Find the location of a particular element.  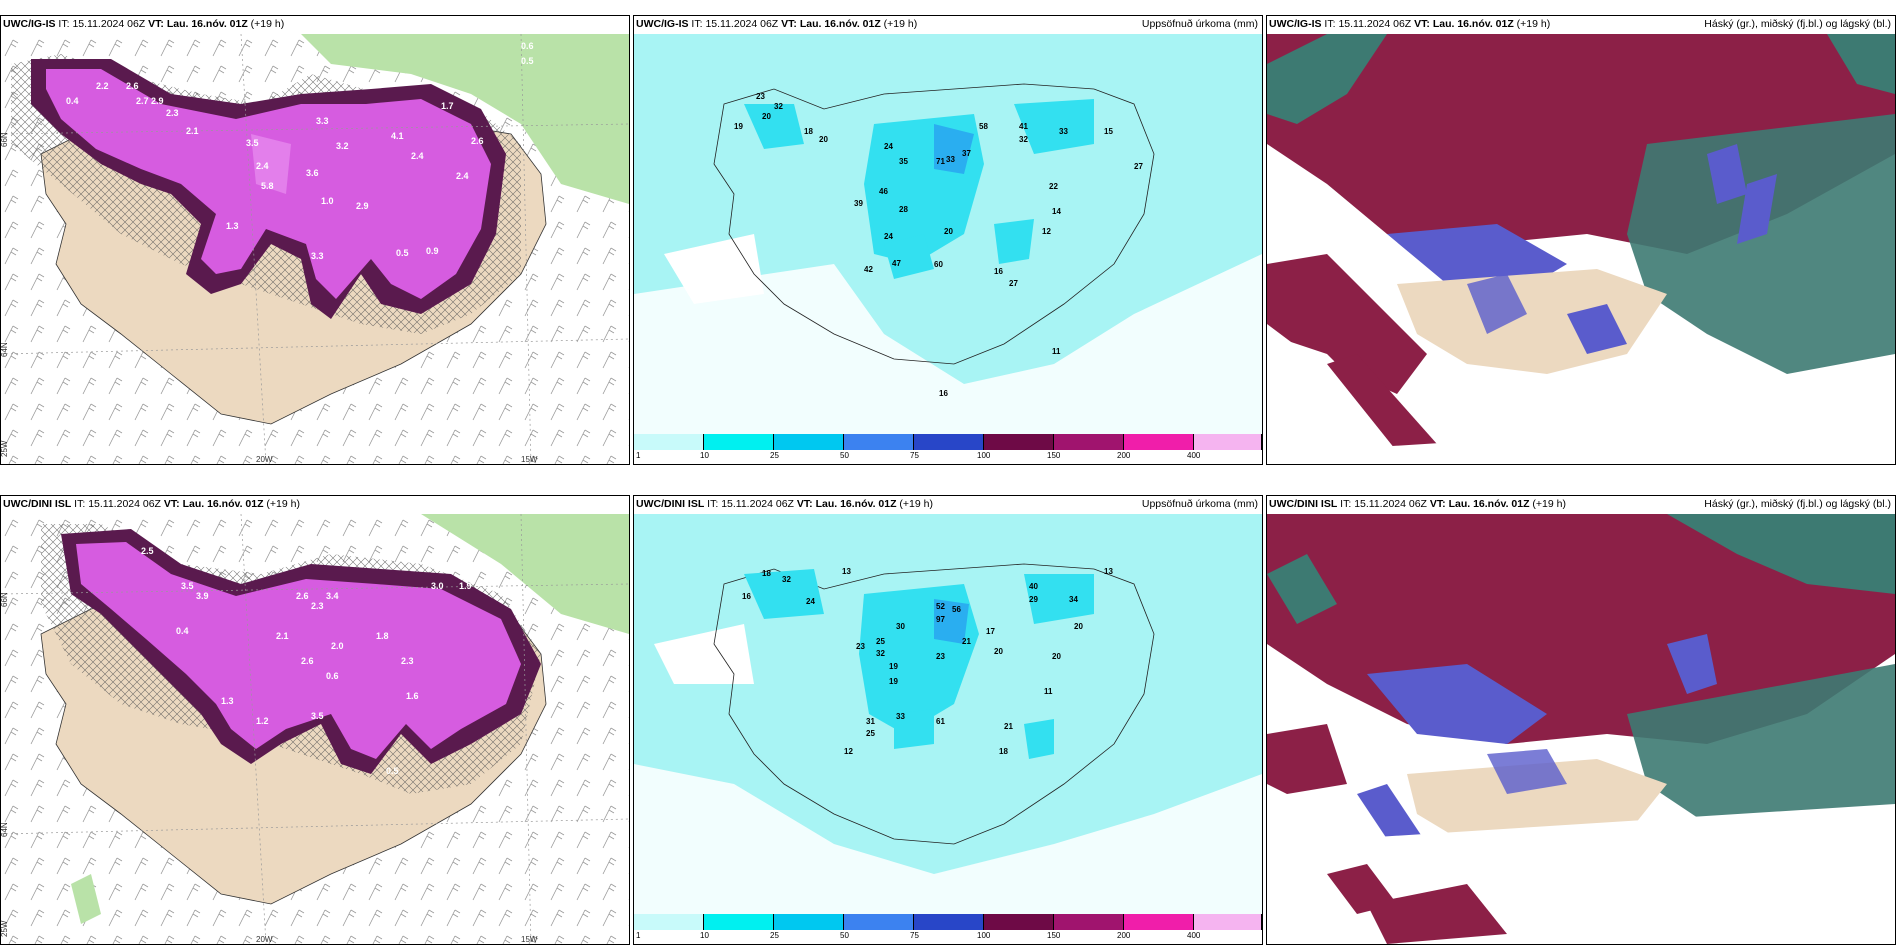

colorbar: 1 10 25 50 75 100 150 200 400 is located at coordinates (948, 449).